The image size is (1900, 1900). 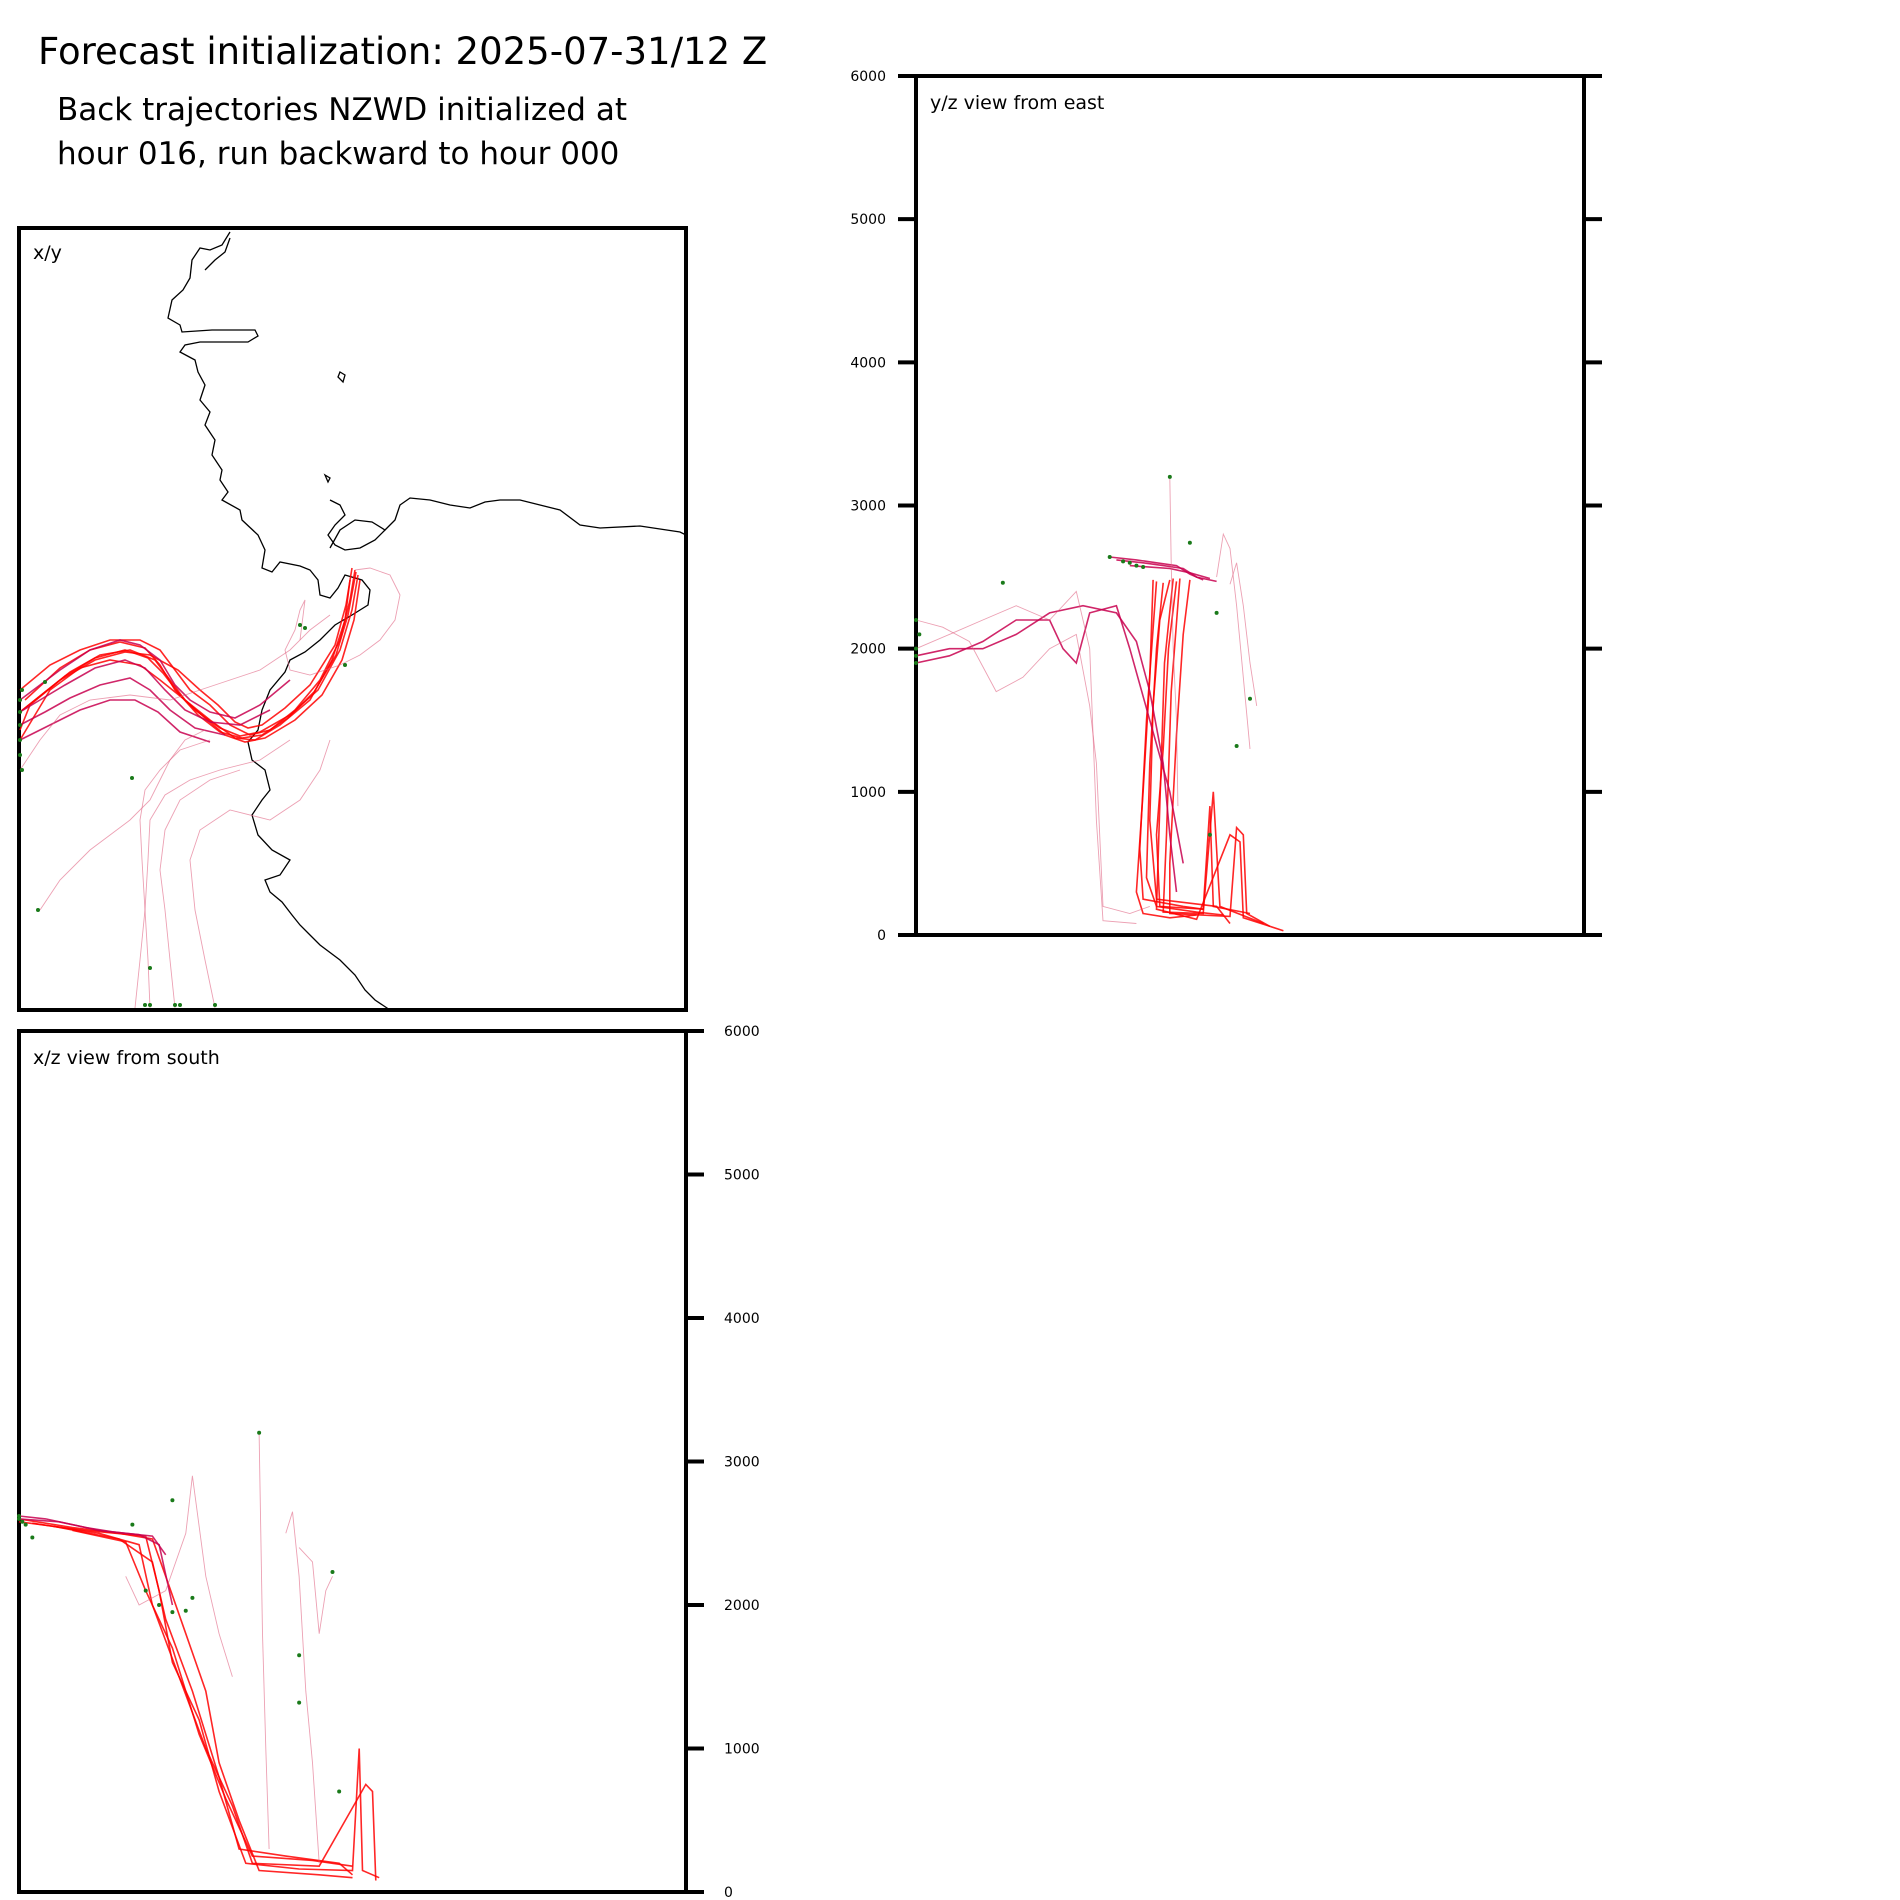 What do you see at coordinates (728, 1892) in the screenshot?
I see `y-tick-label: 0` at bounding box center [728, 1892].